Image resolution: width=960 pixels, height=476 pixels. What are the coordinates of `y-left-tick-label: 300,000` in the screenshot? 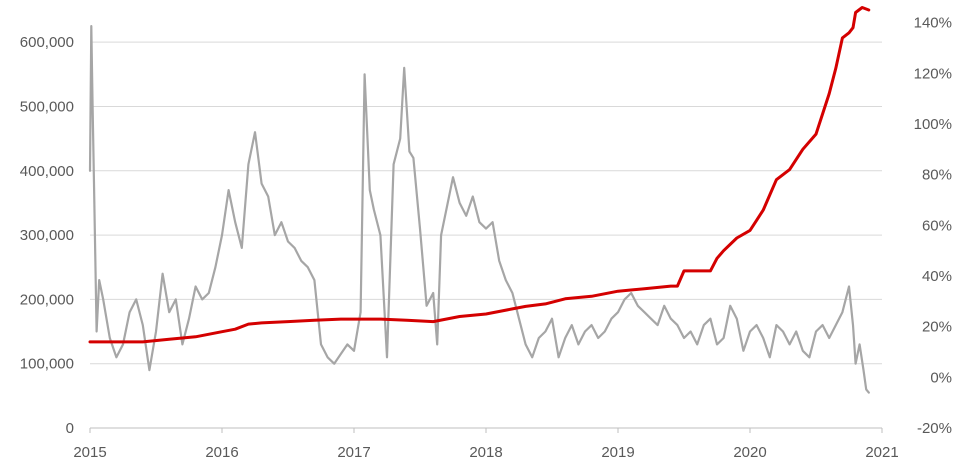 It's located at (47, 235).